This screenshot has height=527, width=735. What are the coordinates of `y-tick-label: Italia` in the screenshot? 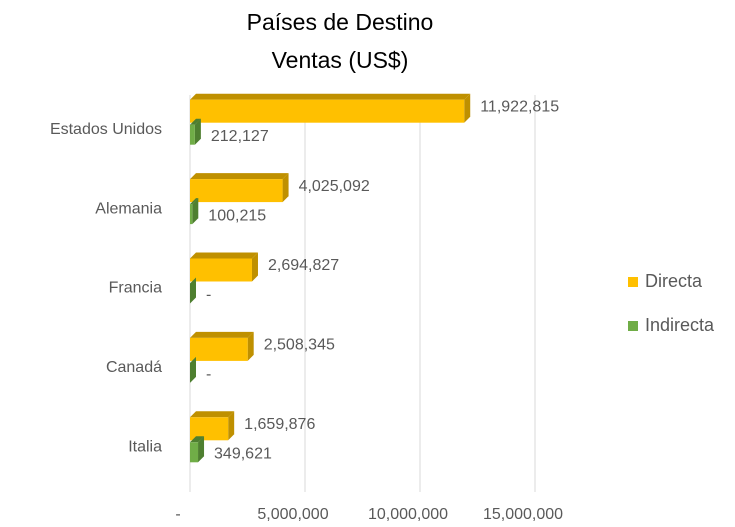 It's located at (145, 447).